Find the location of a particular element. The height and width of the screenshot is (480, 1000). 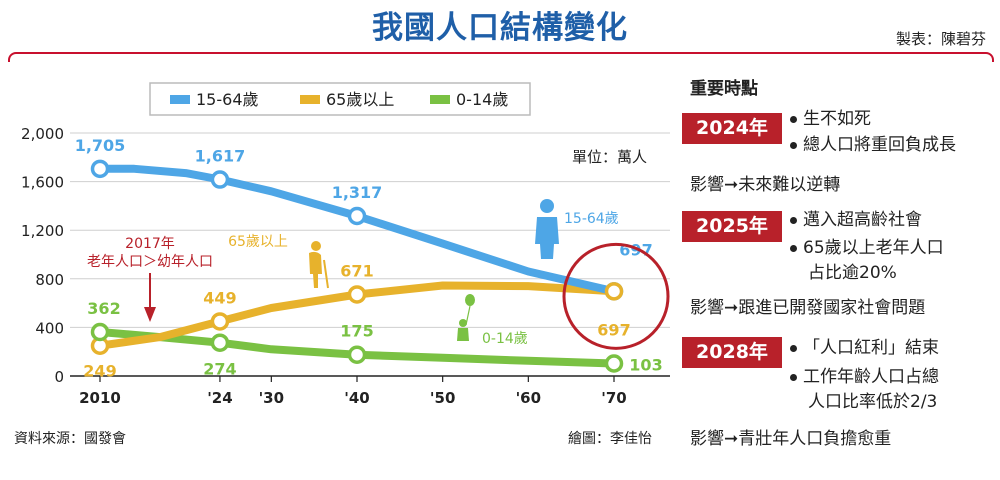

x-tick-label: '70 is located at coordinates (613, 398).